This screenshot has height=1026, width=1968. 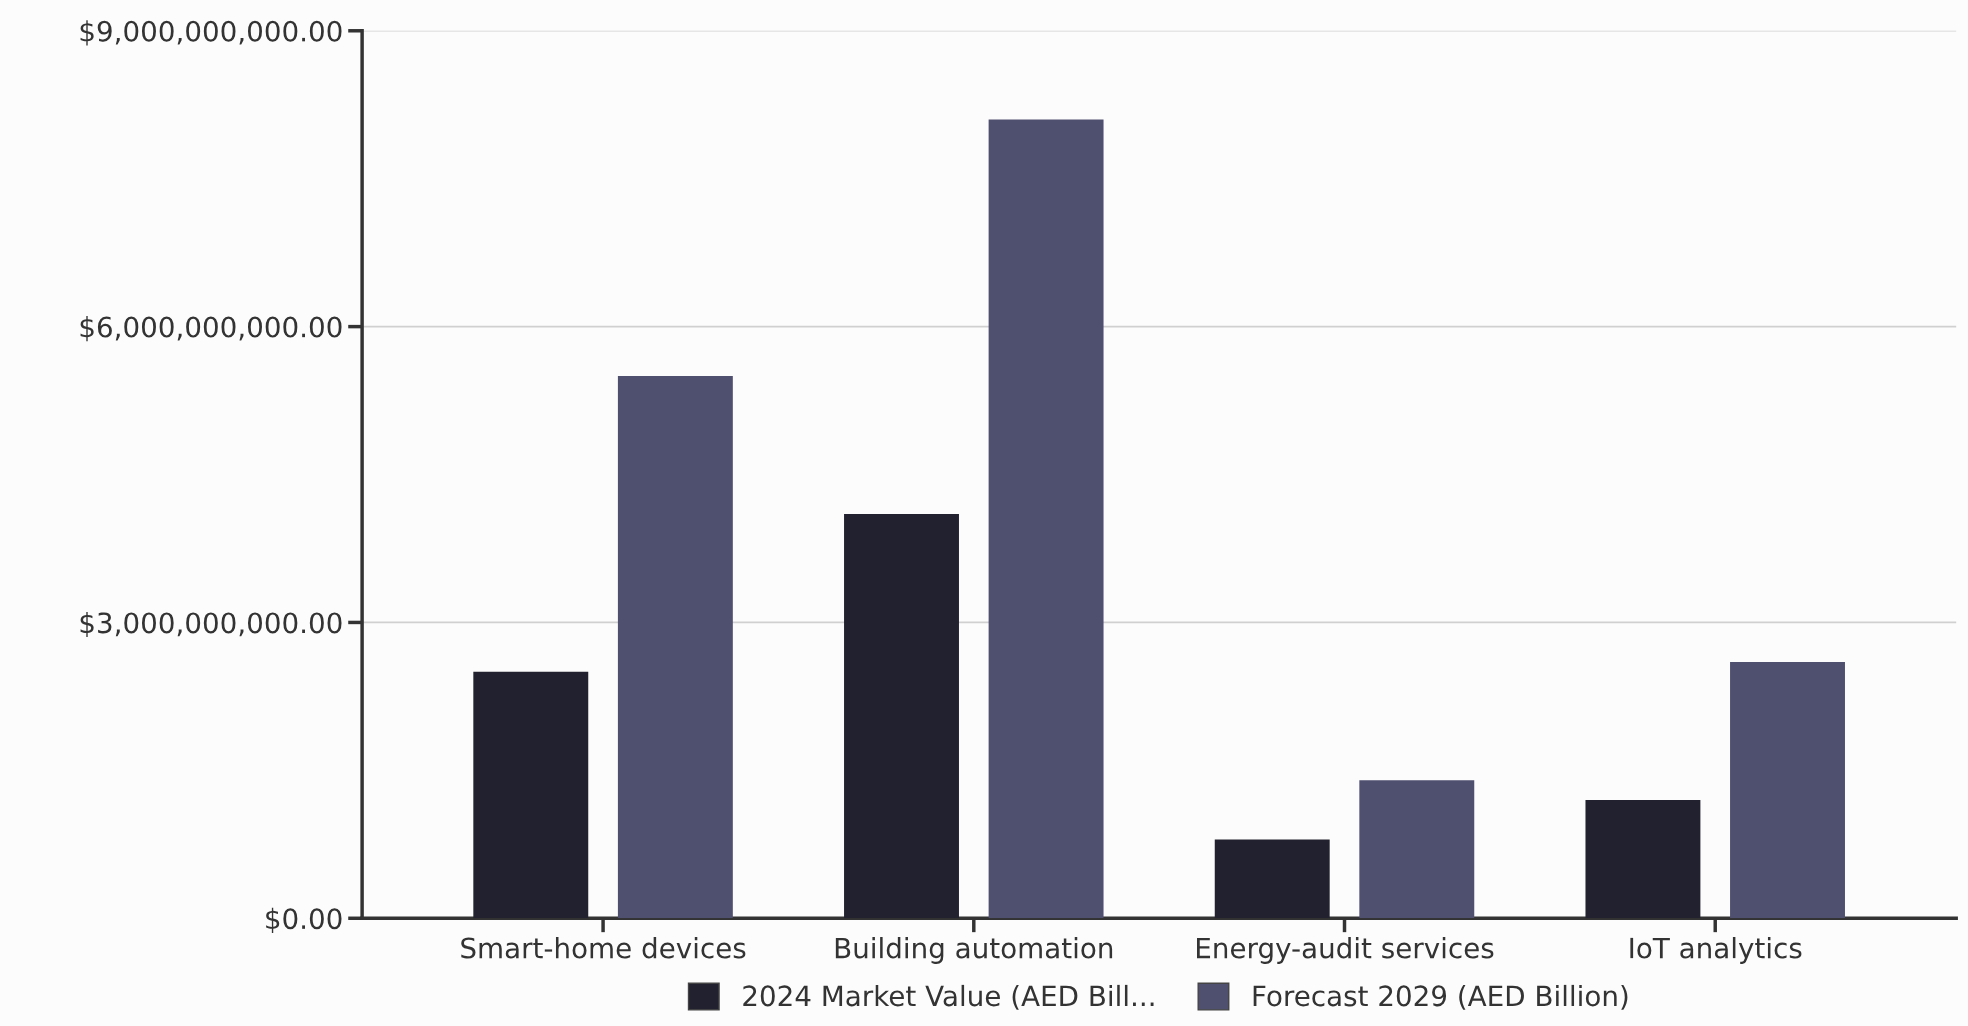 I want to click on y-tick-label: $3,000,000,000.00, so click(x=211, y=624).